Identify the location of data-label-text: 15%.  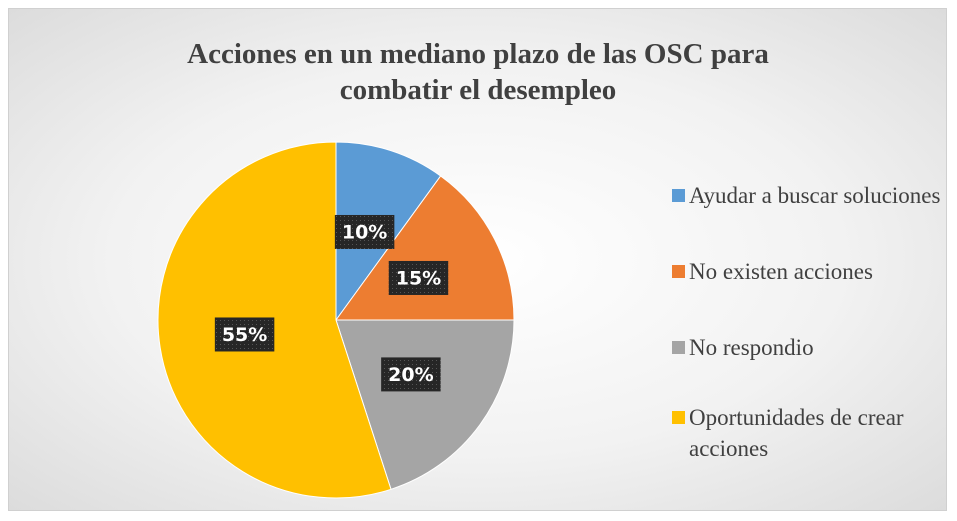
(418, 278).